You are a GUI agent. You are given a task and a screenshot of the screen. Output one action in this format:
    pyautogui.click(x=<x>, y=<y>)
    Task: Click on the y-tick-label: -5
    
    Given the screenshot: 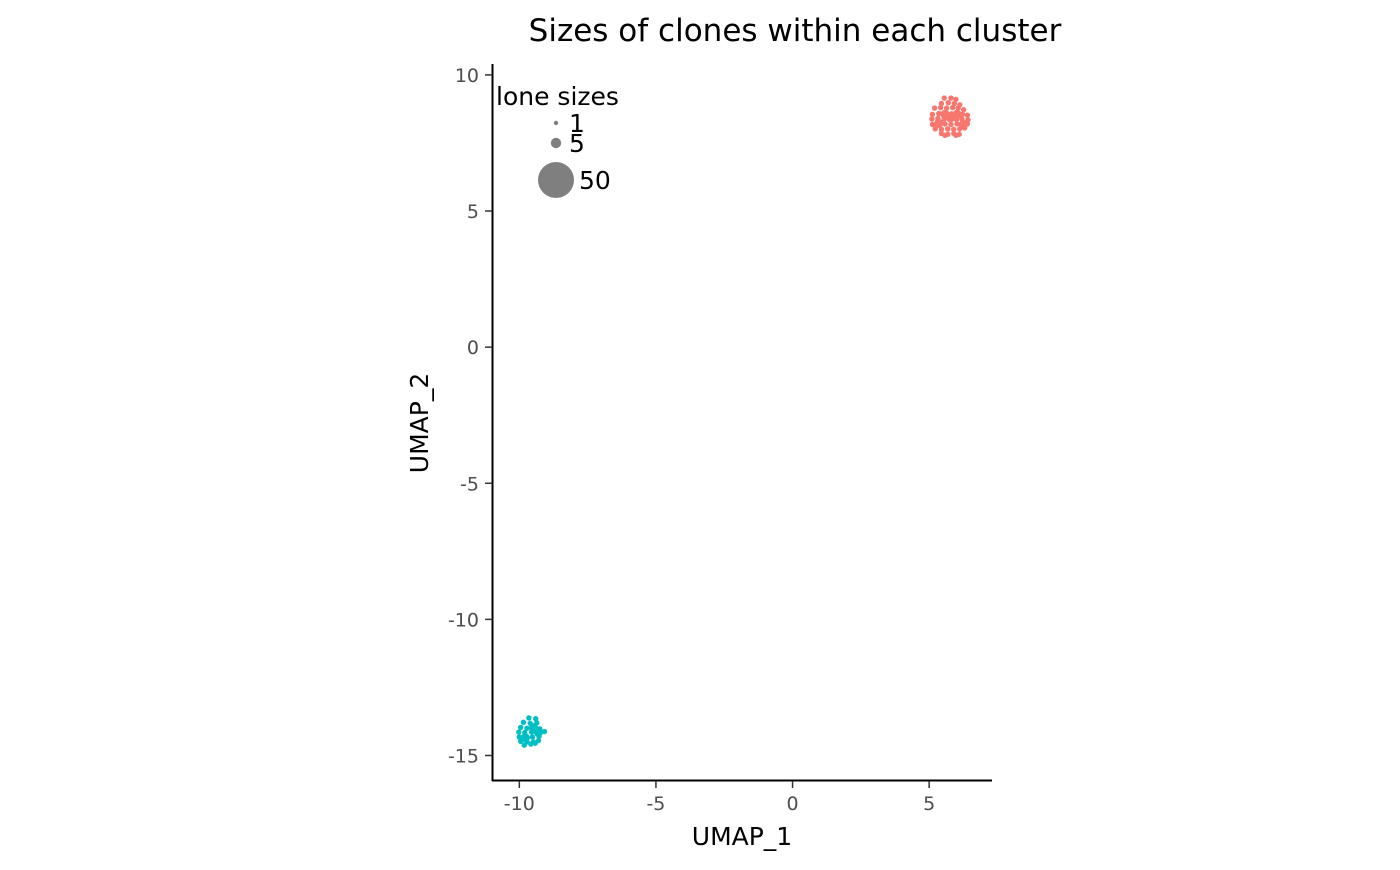 What is the action you would take?
    pyautogui.click(x=469, y=484)
    